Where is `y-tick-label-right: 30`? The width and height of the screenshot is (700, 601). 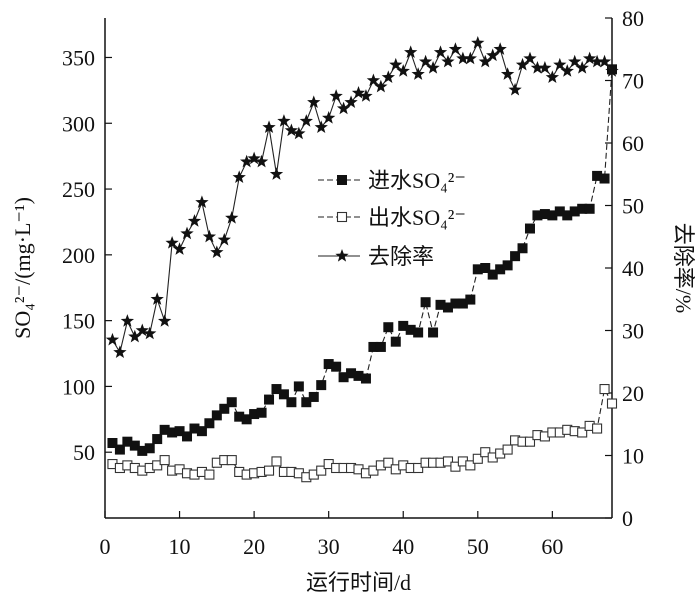
y-tick-label-right: 30 is located at coordinates (633, 331).